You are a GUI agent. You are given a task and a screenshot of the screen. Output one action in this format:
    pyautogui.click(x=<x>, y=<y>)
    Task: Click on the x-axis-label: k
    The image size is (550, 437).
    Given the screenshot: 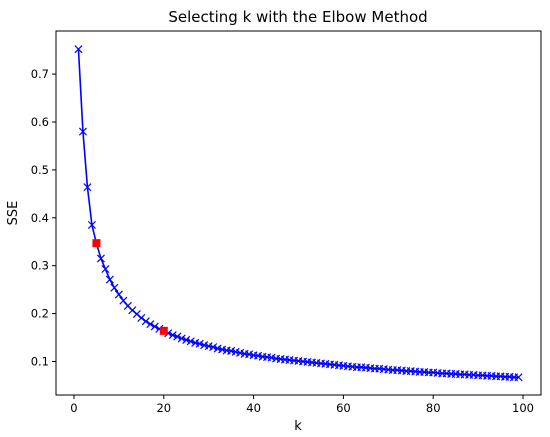 What is the action you would take?
    pyautogui.click(x=298, y=426)
    